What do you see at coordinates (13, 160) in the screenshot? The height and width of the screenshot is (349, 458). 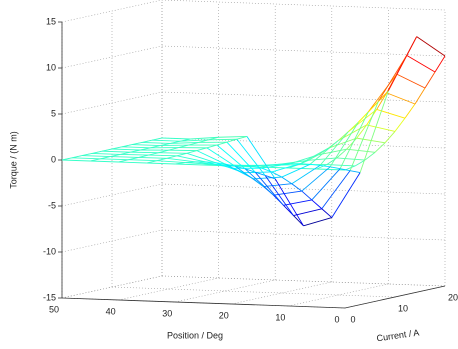 I see `z-axis-label: Torque / (N m)` at bounding box center [13, 160].